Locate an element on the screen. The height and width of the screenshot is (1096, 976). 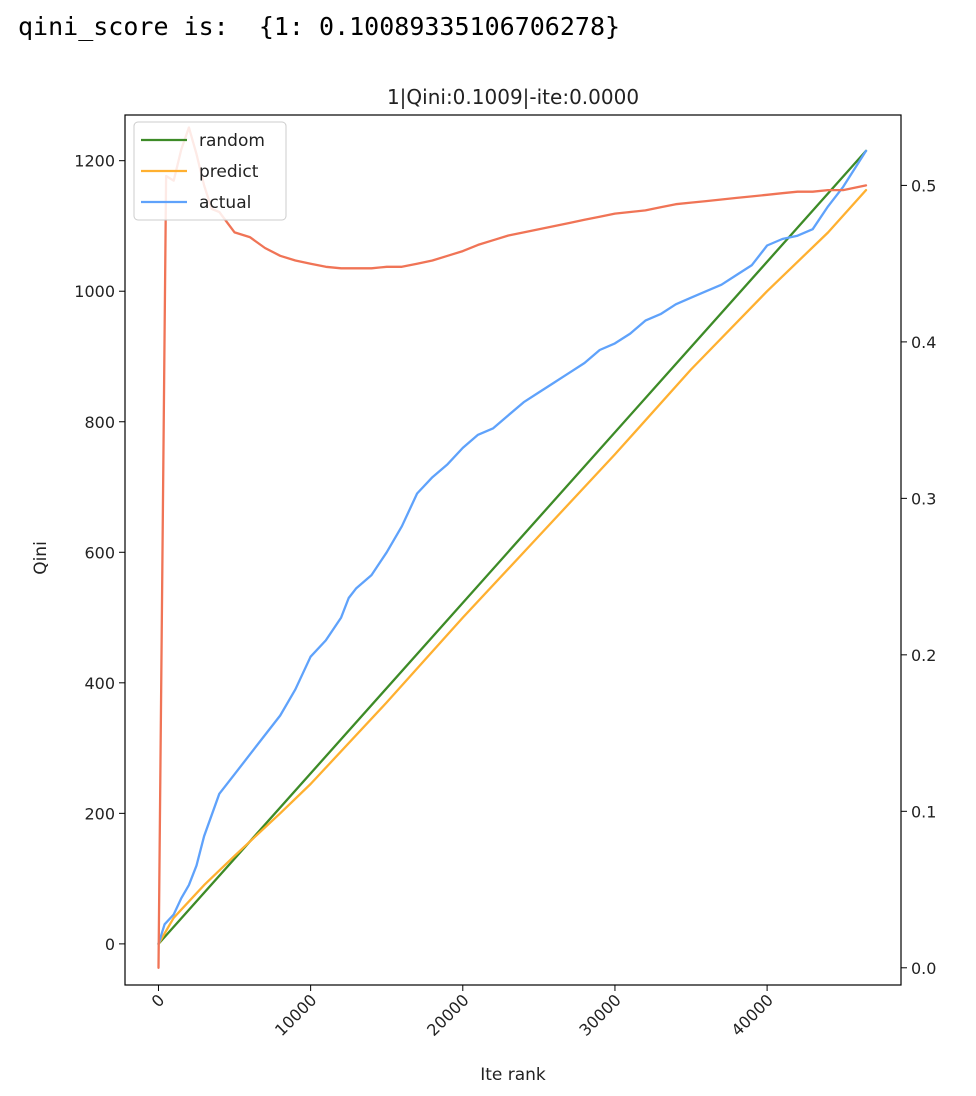
legend: random predict actual is located at coordinates (210, 171).